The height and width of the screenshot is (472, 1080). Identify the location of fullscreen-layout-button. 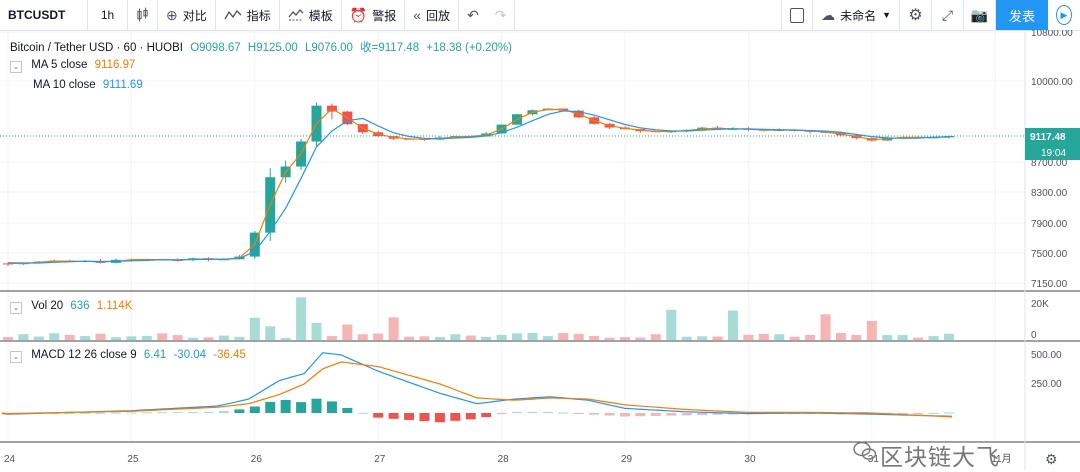
(797, 15).